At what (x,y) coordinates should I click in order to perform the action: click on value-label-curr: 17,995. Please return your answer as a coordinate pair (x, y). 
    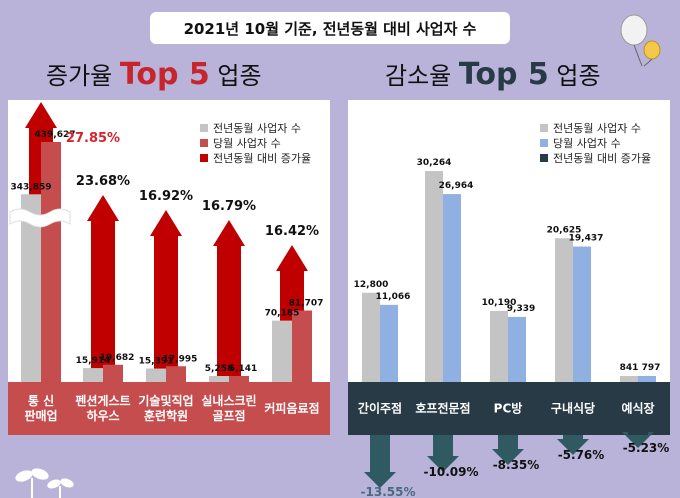
    Looking at the image, I should click on (180, 359).